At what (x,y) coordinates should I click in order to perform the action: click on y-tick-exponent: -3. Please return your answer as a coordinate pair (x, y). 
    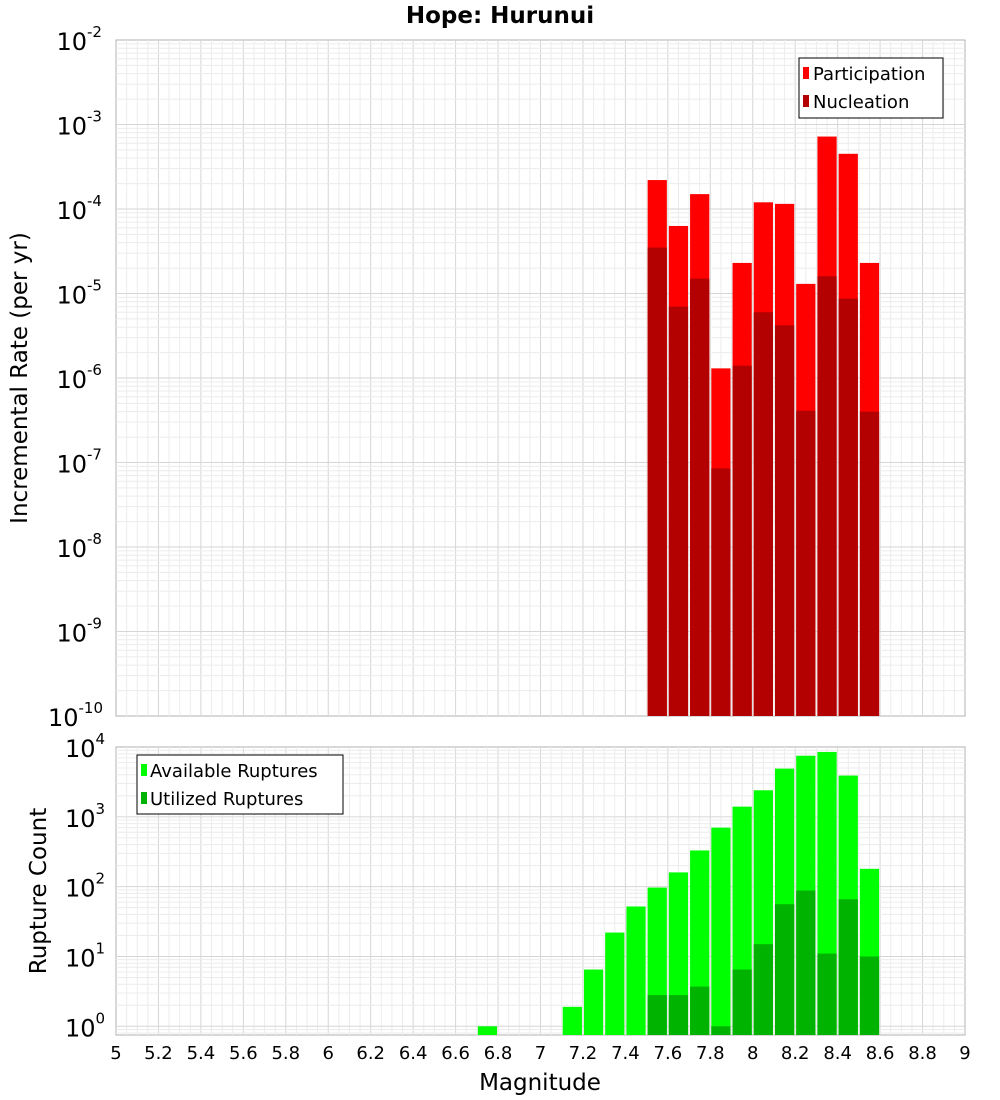
    Looking at the image, I should click on (94, 117).